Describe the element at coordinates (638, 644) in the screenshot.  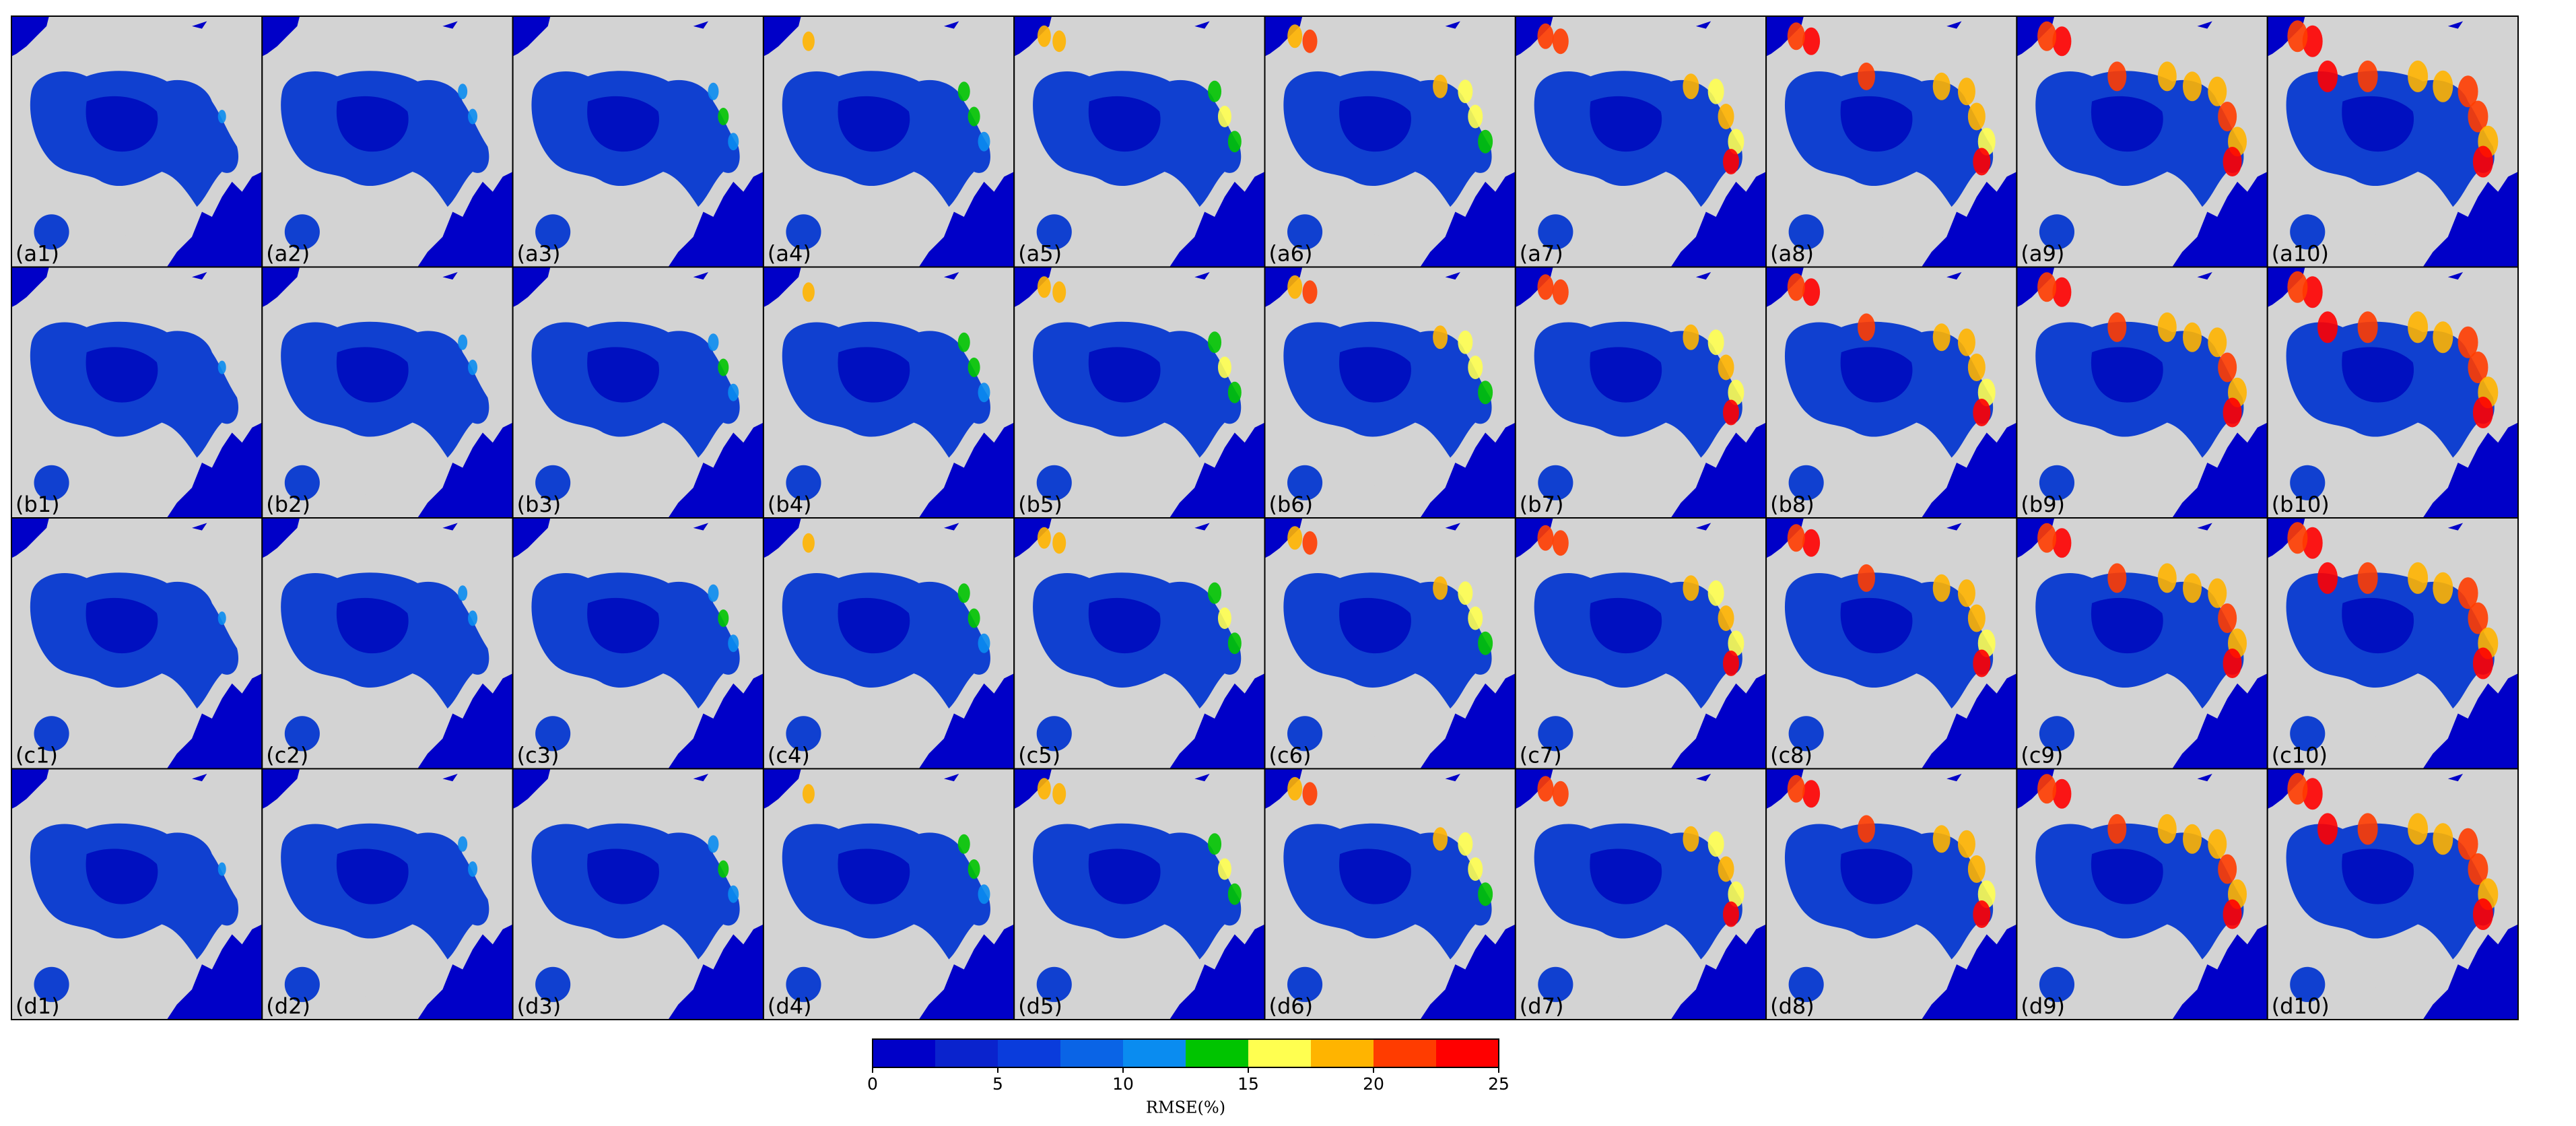
I see `map-panel: (c3)` at that location.